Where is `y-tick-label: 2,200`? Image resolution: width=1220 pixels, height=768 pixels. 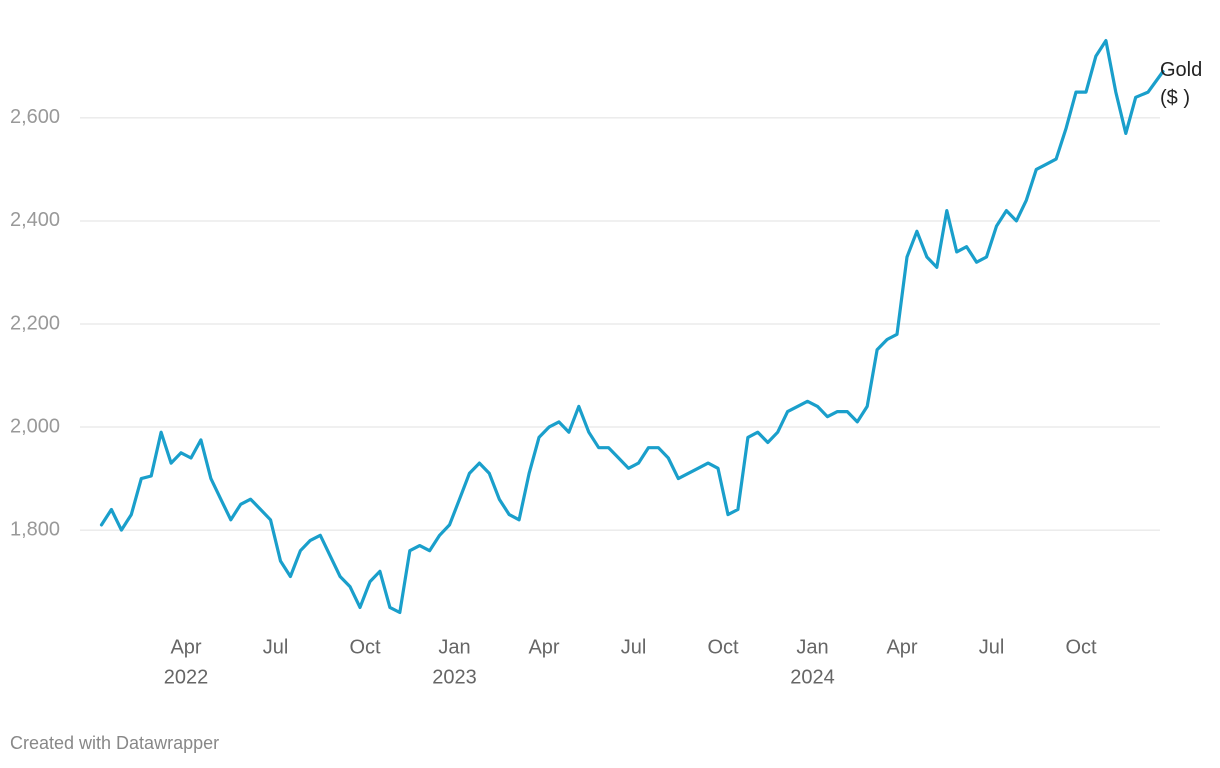 y-tick-label: 2,200 is located at coordinates (35, 323).